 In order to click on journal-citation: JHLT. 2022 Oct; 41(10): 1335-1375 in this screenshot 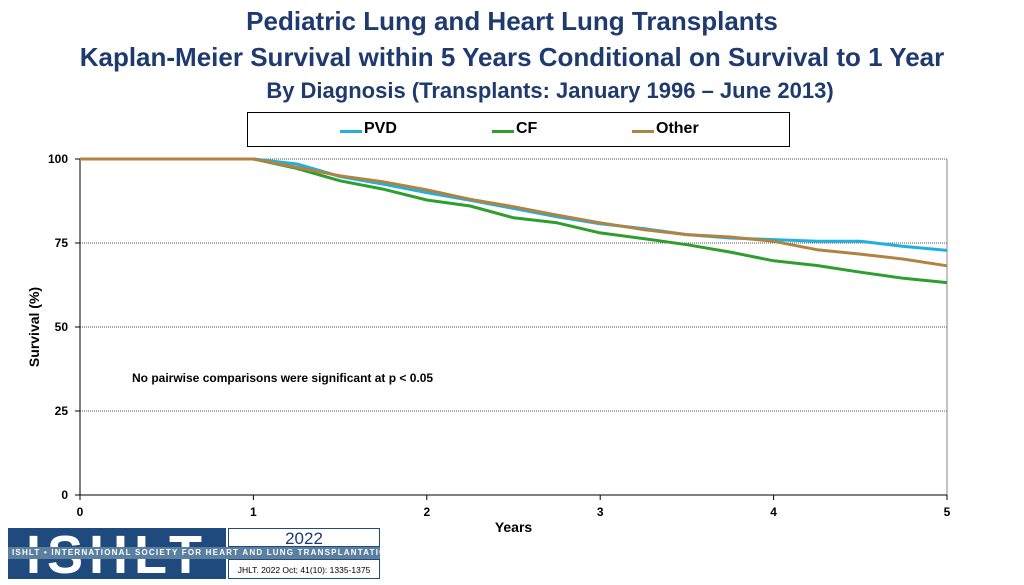, I will do `click(304, 569)`.